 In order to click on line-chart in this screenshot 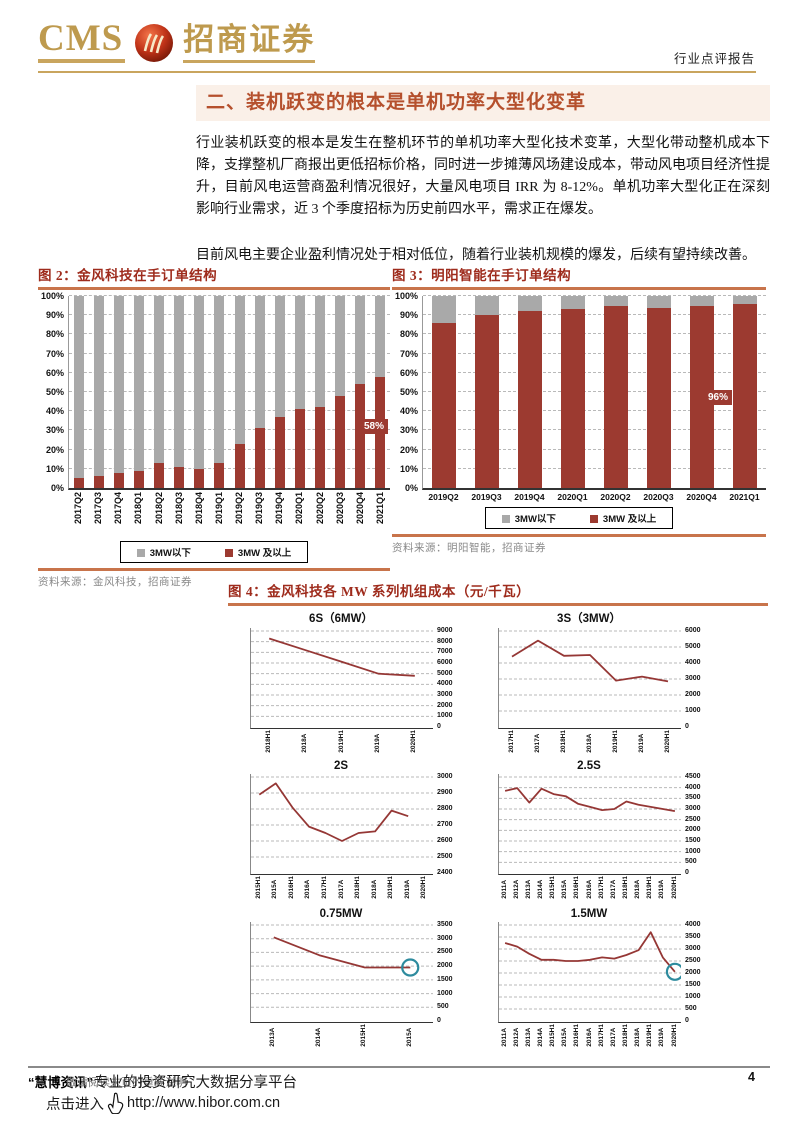, I will do `click(341, 824)`.